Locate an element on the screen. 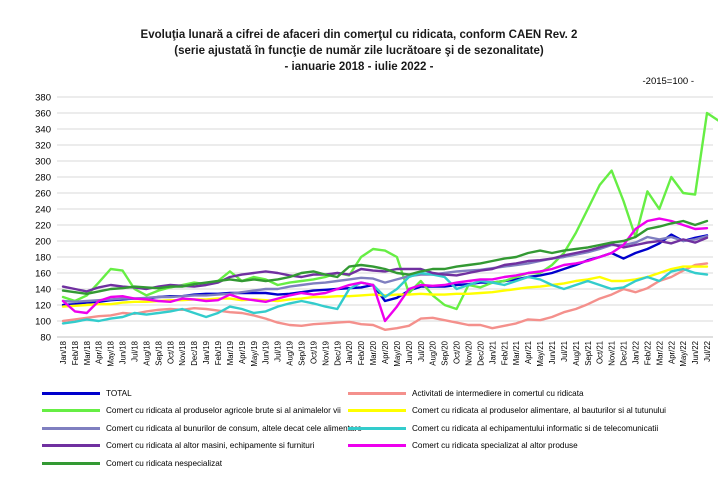 The image size is (718, 480). x-tick-label: Dec/19 is located at coordinates (337, 353).